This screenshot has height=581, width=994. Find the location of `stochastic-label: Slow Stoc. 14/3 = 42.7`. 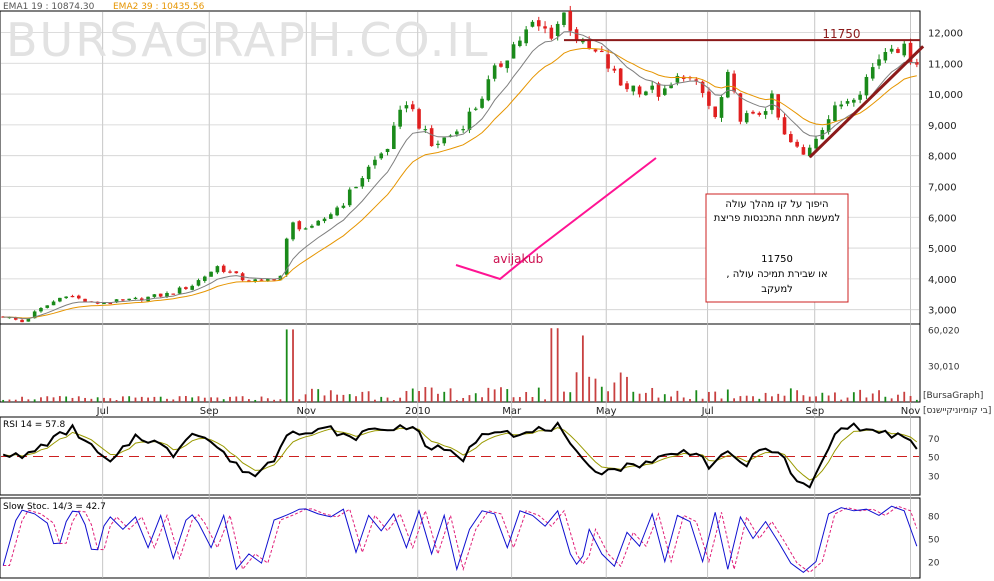

stochastic-label: Slow Stoc. 14/3 = 42.7 is located at coordinates (54, 507).